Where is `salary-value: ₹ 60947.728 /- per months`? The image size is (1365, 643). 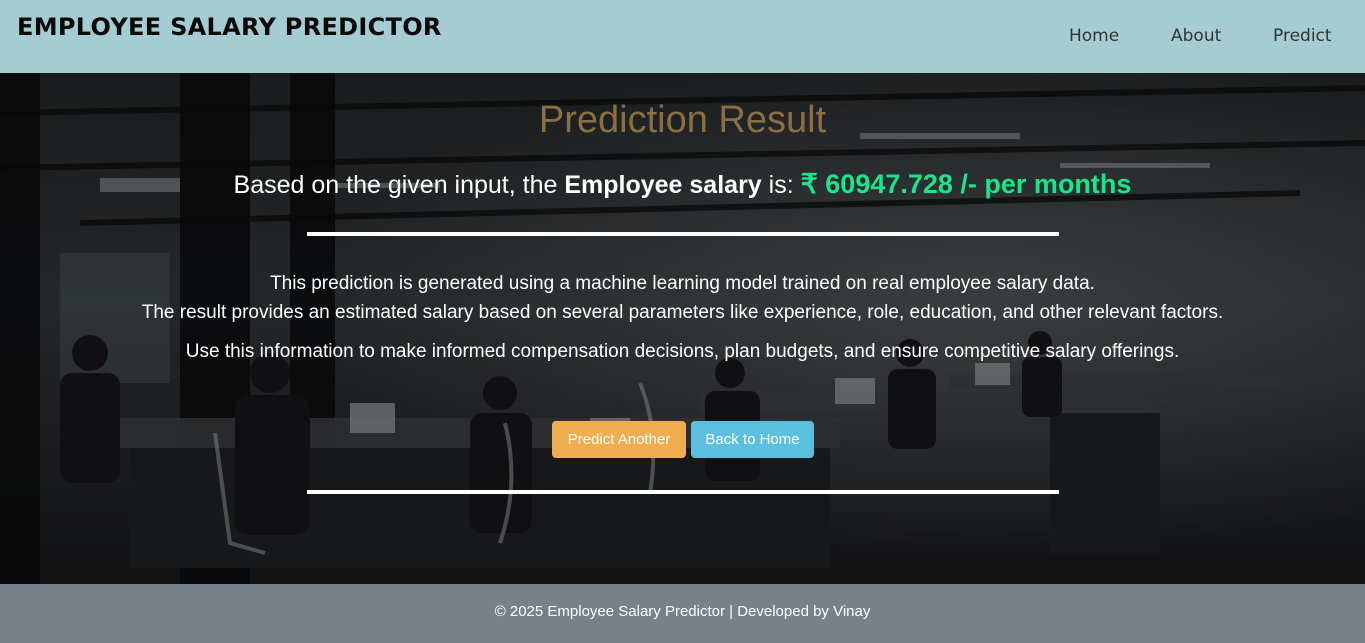
salary-value: ₹ 60947.728 /- per months is located at coordinates (966, 184).